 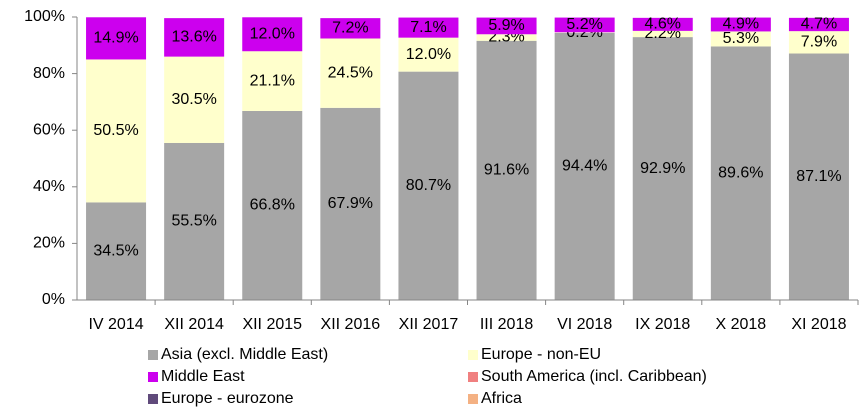 I want to click on x-tick-label: IV 2014, so click(x=115, y=324).